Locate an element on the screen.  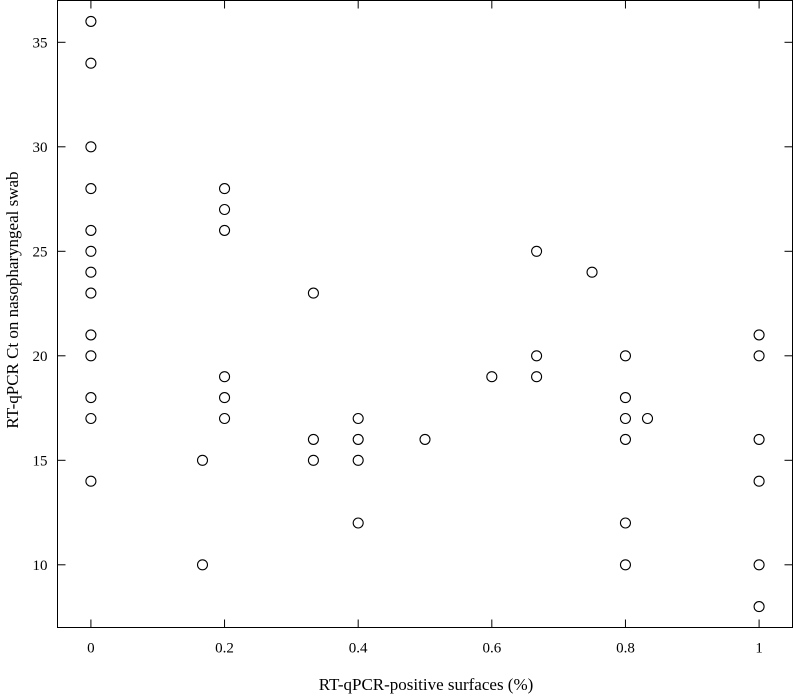
y-tick-label: 35 is located at coordinates (40, 43).